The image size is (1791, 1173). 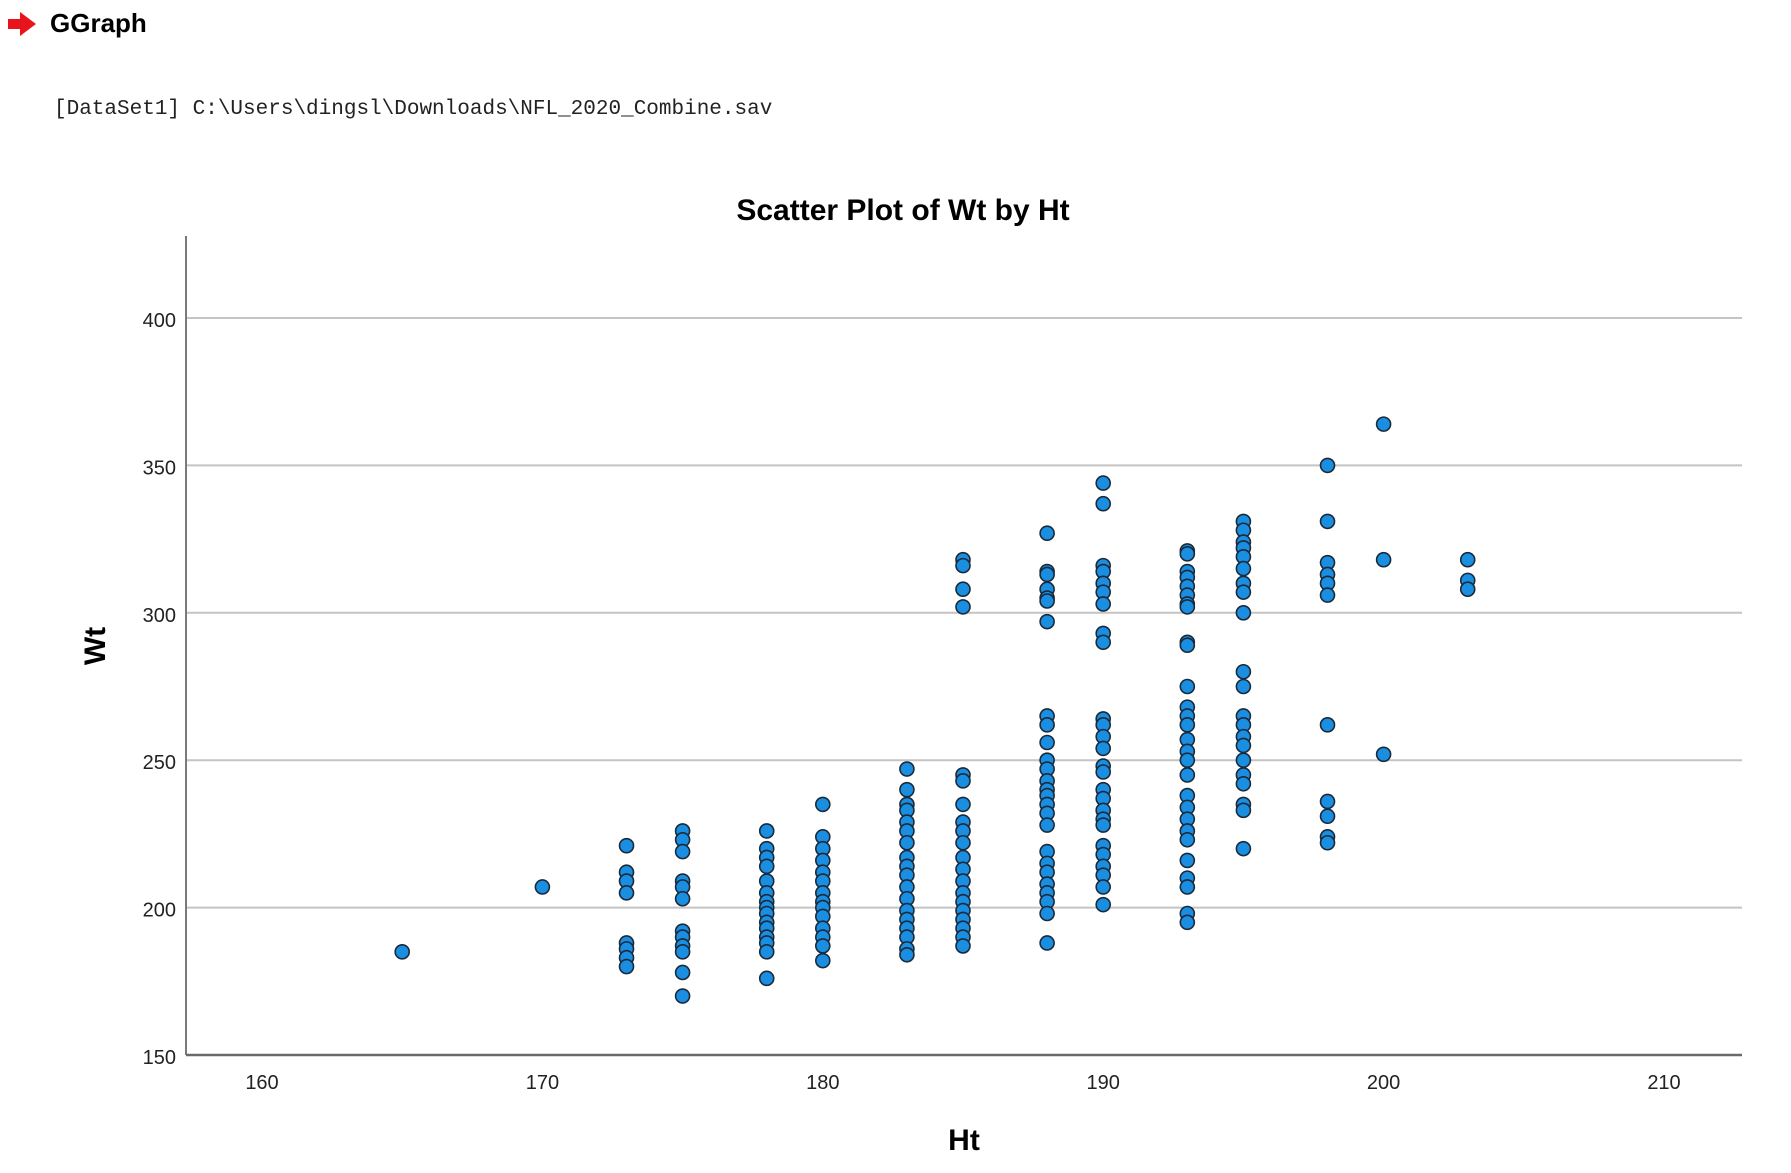 What do you see at coordinates (542, 1083) in the screenshot?
I see `x-tick-label: 170` at bounding box center [542, 1083].